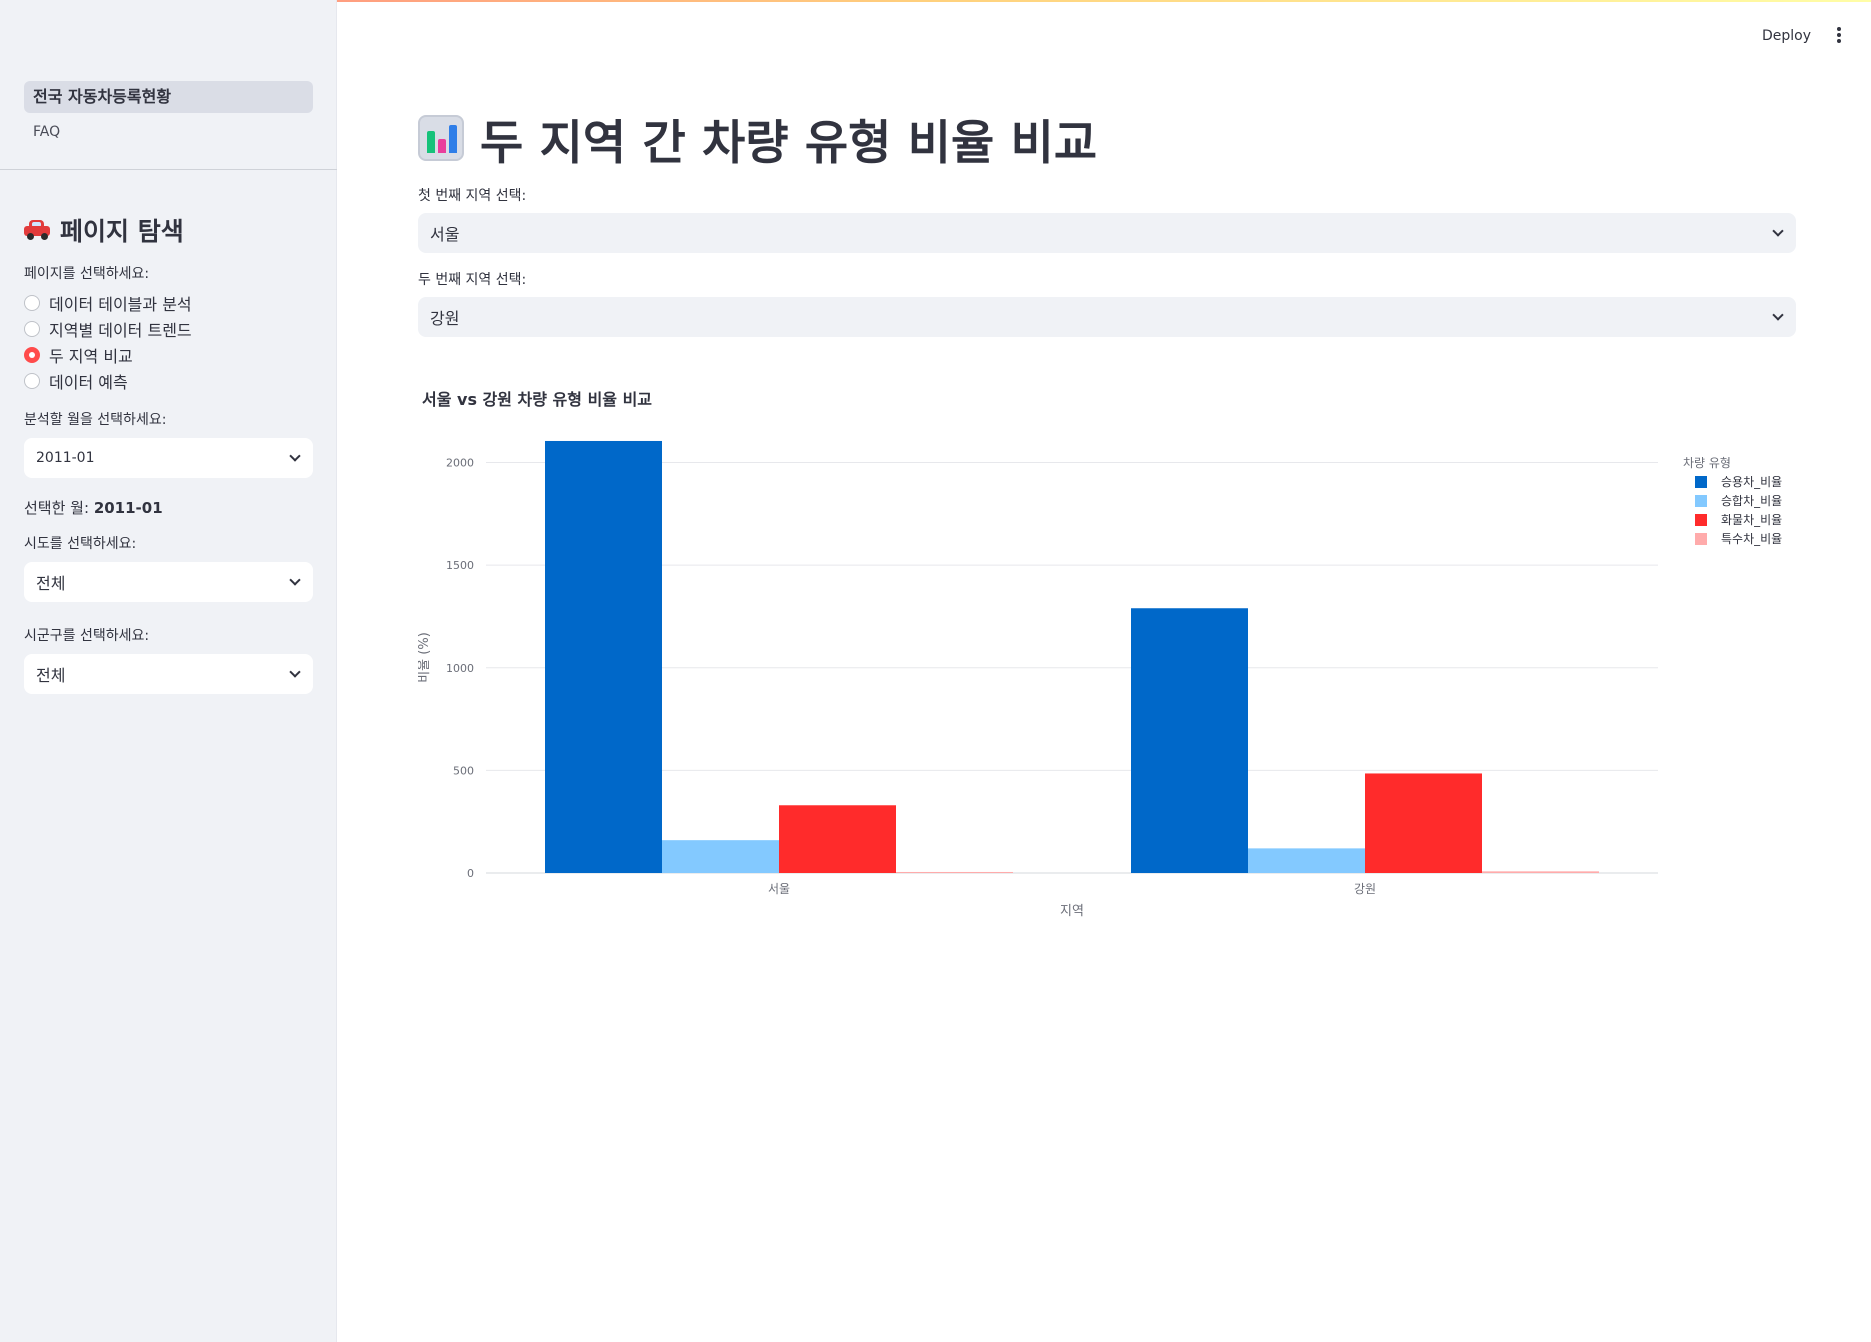  Describe the element at coordinates (51, 675) in the screenshot. I see `sigungu-select-value: 전체` at that location.